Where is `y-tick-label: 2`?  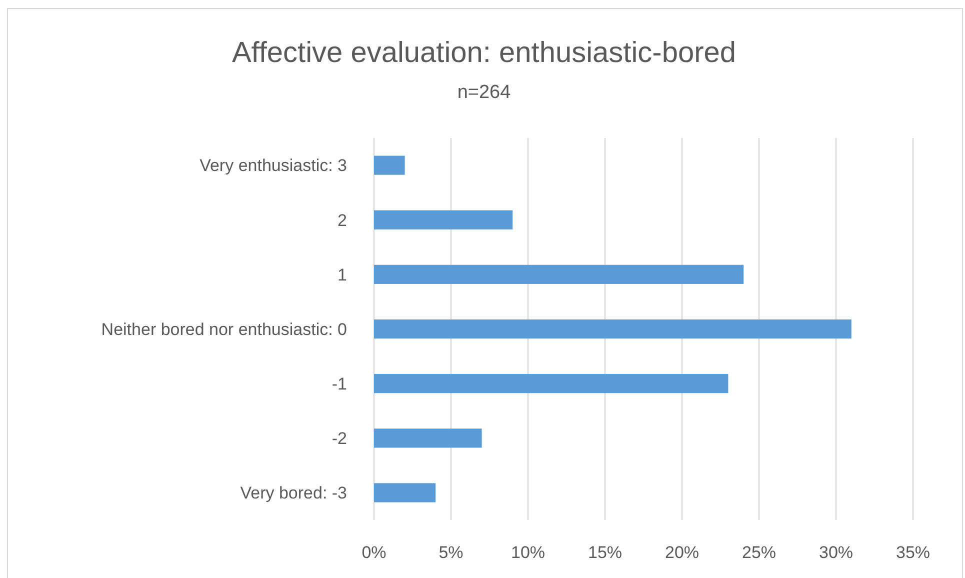 y-tick-label: 2 is located at coordinates (342, 220).